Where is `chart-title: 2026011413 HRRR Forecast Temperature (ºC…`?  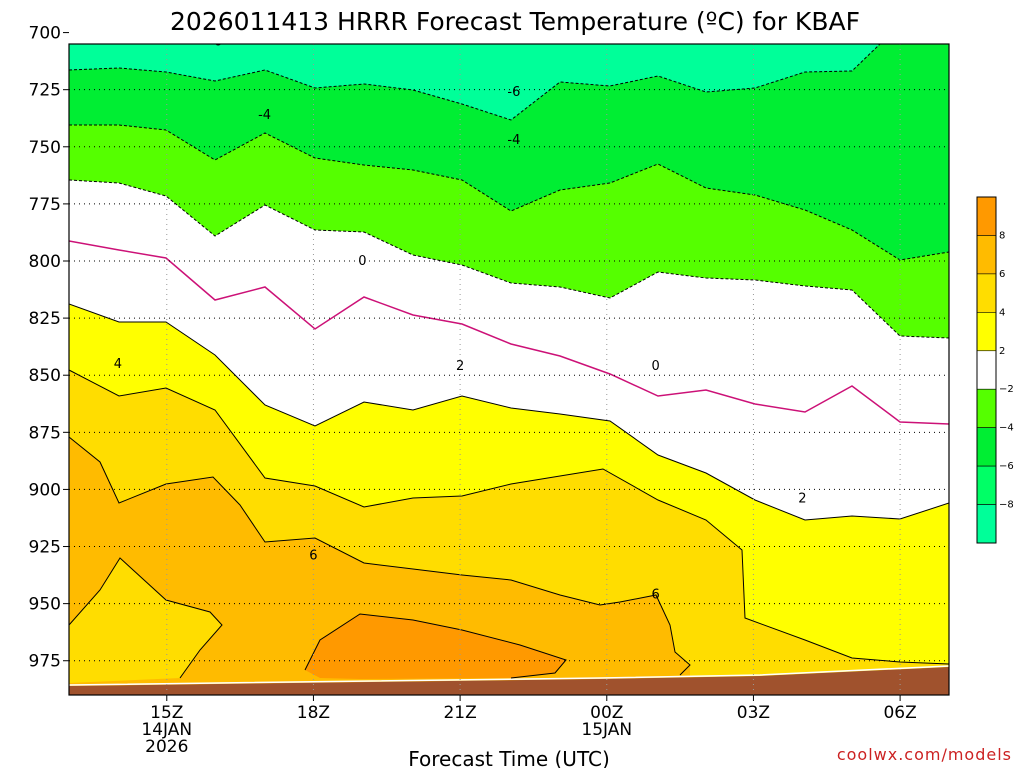
chart-title: 2026011413 HRRR Forecast Temperature (ºC… is located at coordinates (515, 21).